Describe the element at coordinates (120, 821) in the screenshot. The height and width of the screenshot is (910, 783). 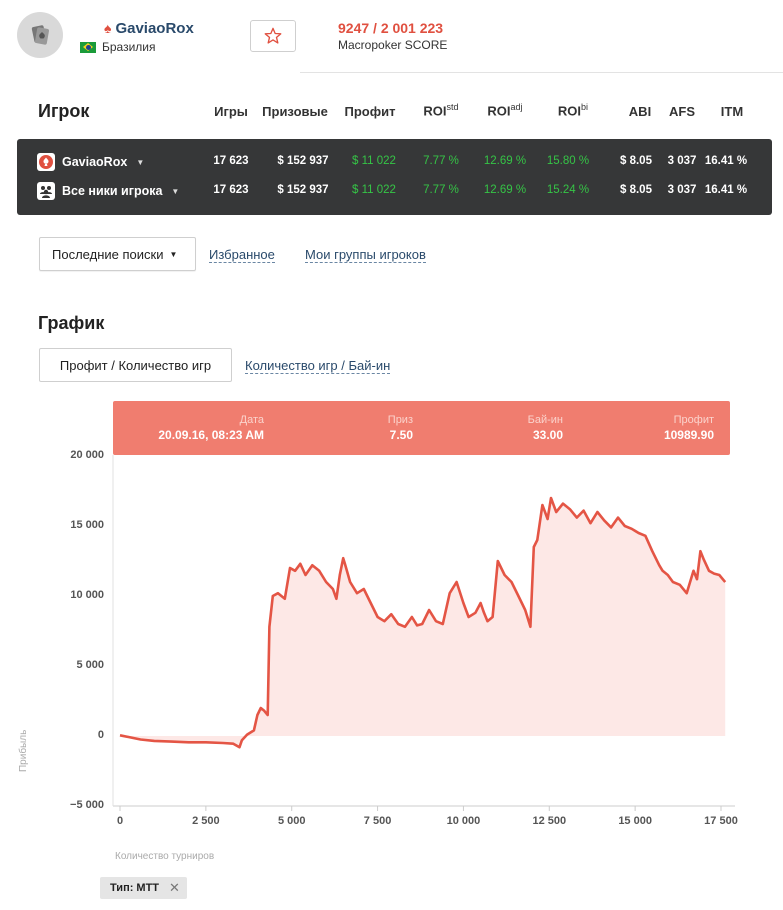
I see `x-tick-label: 0` at that location.